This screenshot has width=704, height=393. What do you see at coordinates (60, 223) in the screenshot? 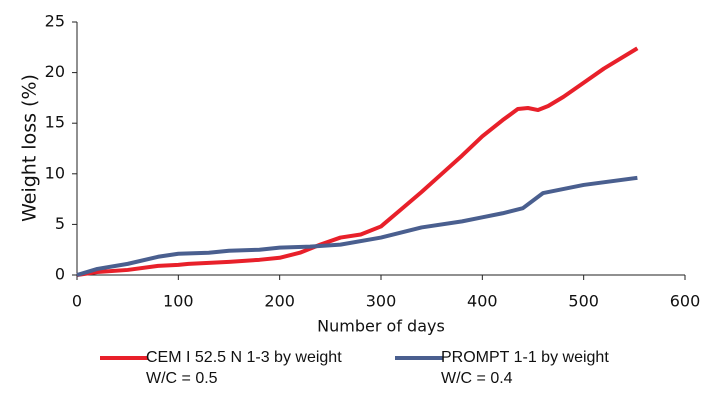
I see `y-tick-label: 5` at bounding box center [60, 223].